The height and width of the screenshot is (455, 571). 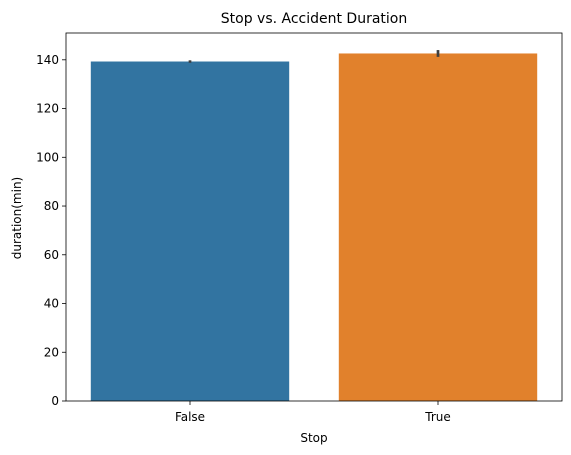 I want to click on y-tick-label: 0, so click(x=55, y=401).